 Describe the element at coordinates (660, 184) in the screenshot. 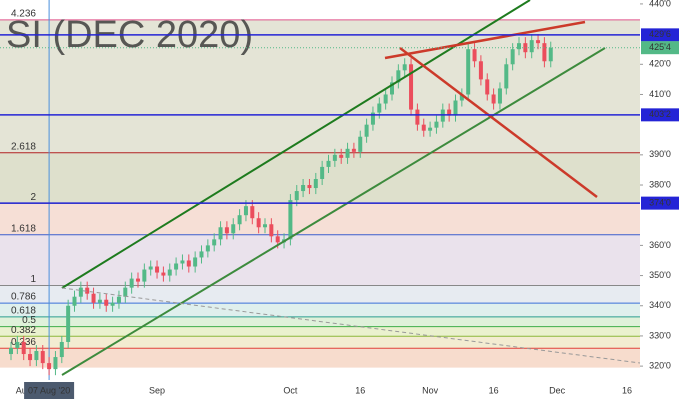

I see `y-tick-label: 380'0` at that location.